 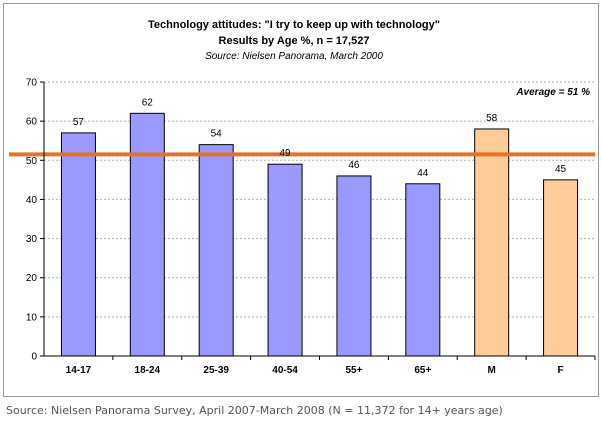 I want to click on y-tick-label: 20, so click(x=32, y=278).